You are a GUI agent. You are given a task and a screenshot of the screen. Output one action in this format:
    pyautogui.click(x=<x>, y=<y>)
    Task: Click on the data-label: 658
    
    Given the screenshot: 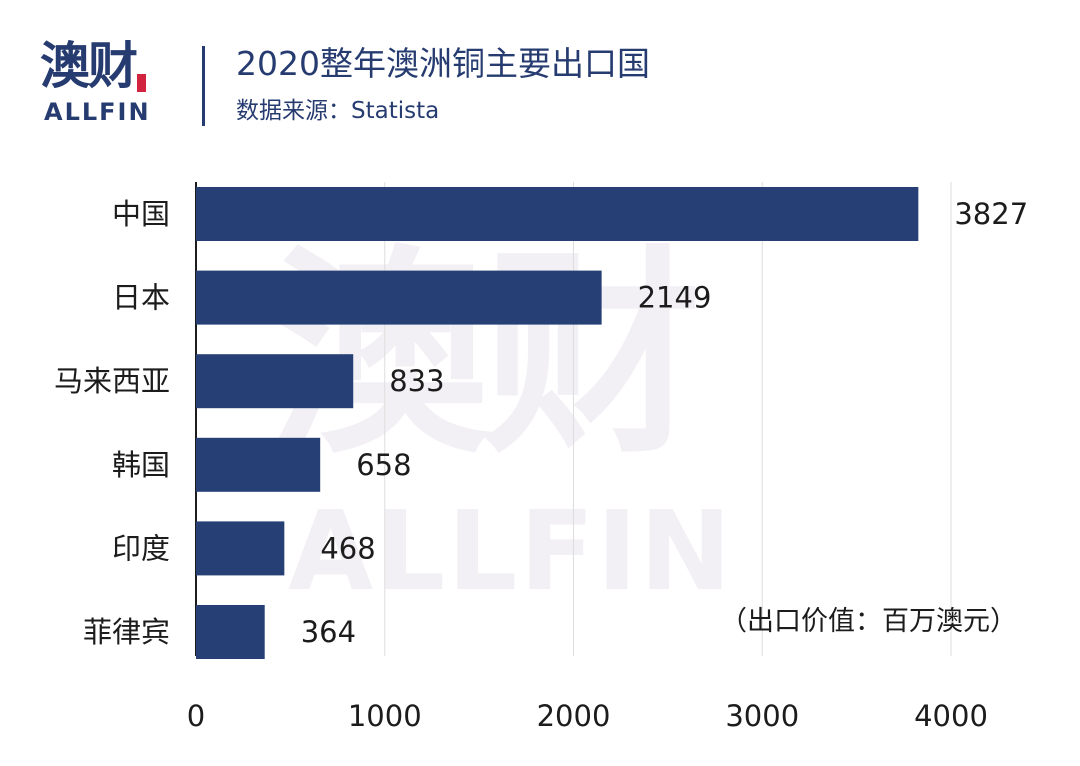 What is the action you would take?
    pyautogui.click(x=383, y=465)
    